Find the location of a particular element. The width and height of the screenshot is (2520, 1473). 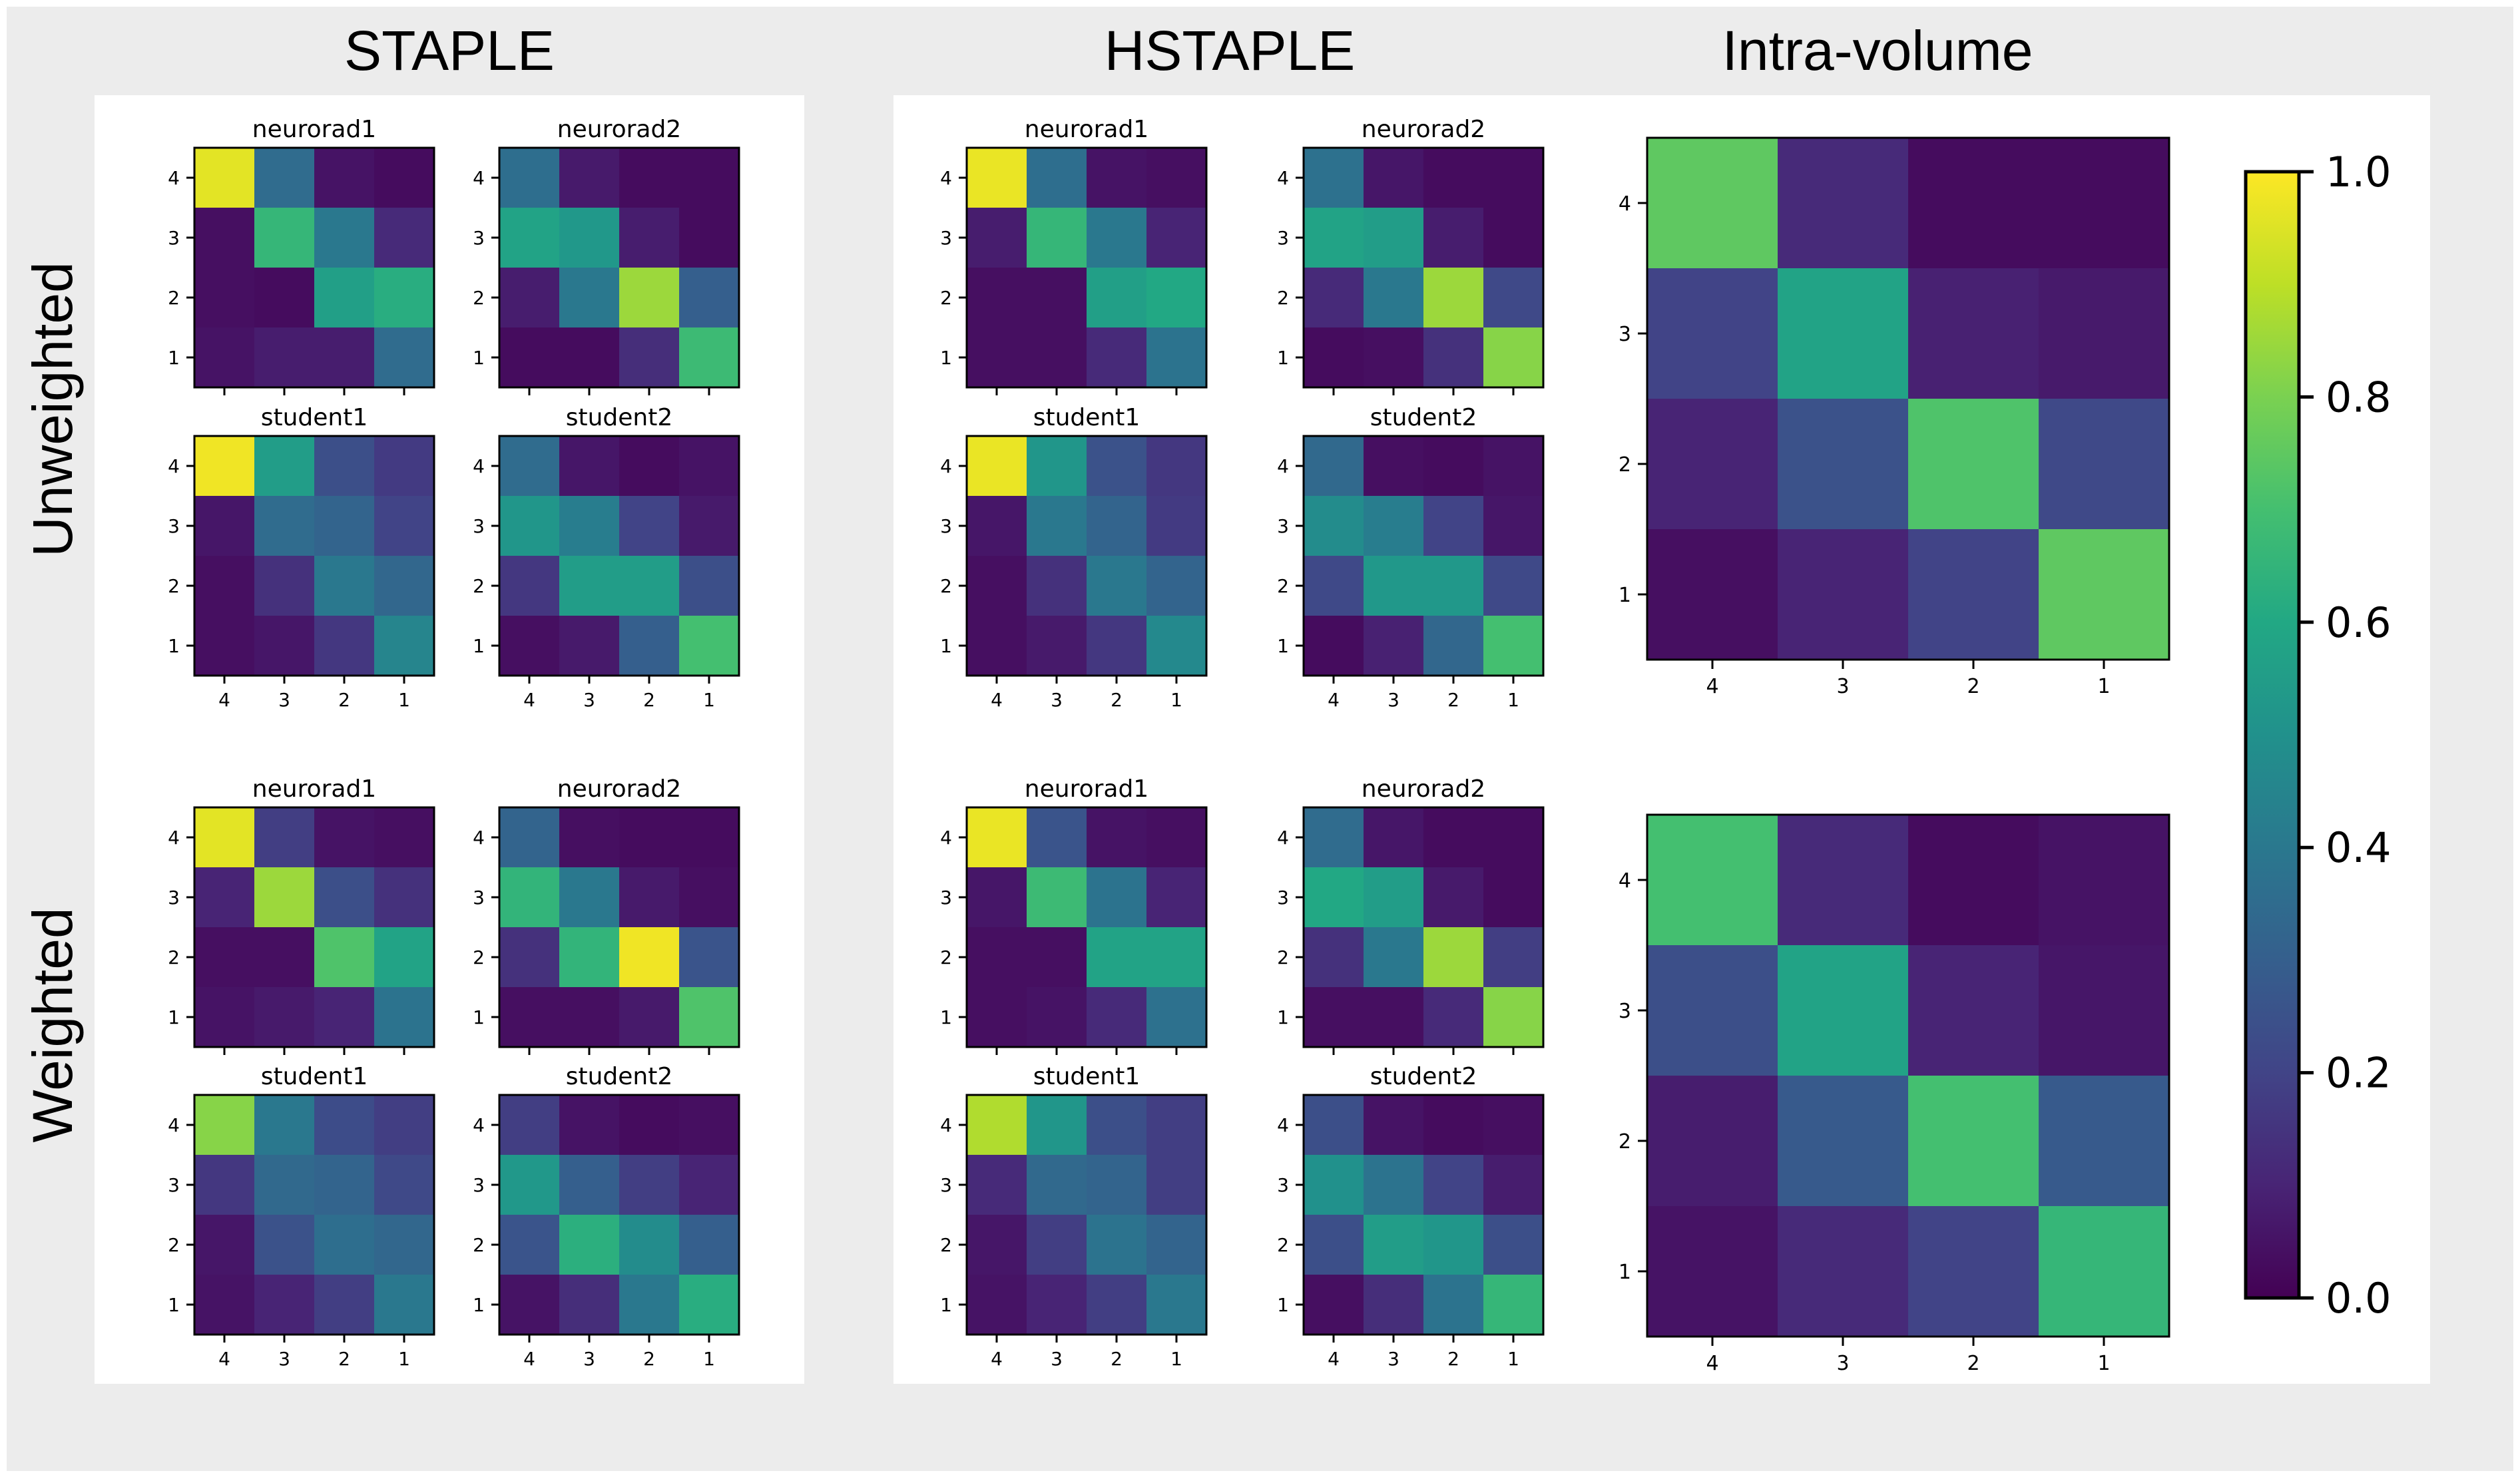

heatmap-staple-weighted-student1: student1 4 3 2 1 4 3 2 1 is located at coordinates (301, 1217).